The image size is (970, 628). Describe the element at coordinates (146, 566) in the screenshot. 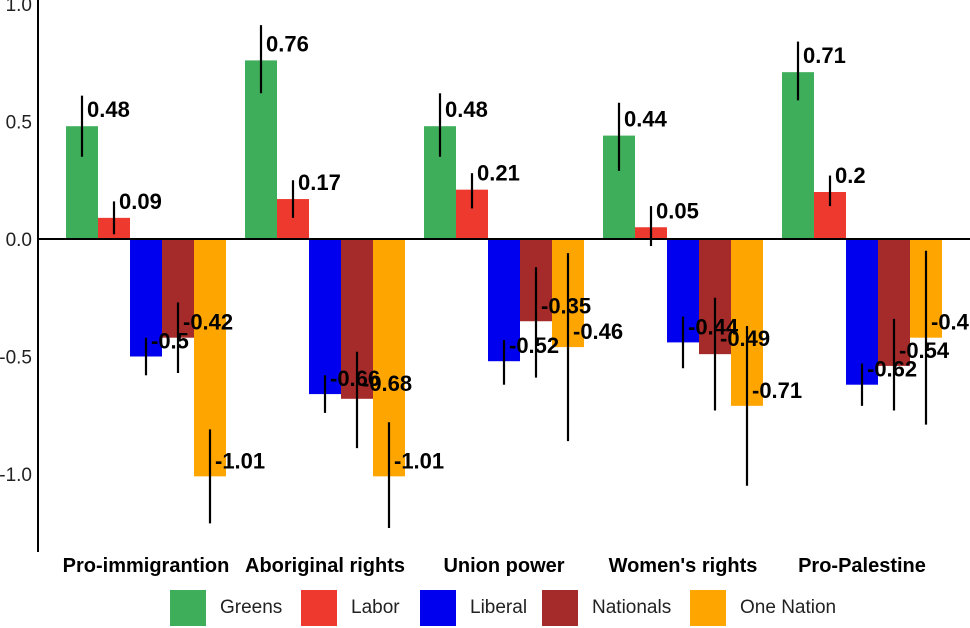

I see `category-label: Pro-immigrantion` at that location.